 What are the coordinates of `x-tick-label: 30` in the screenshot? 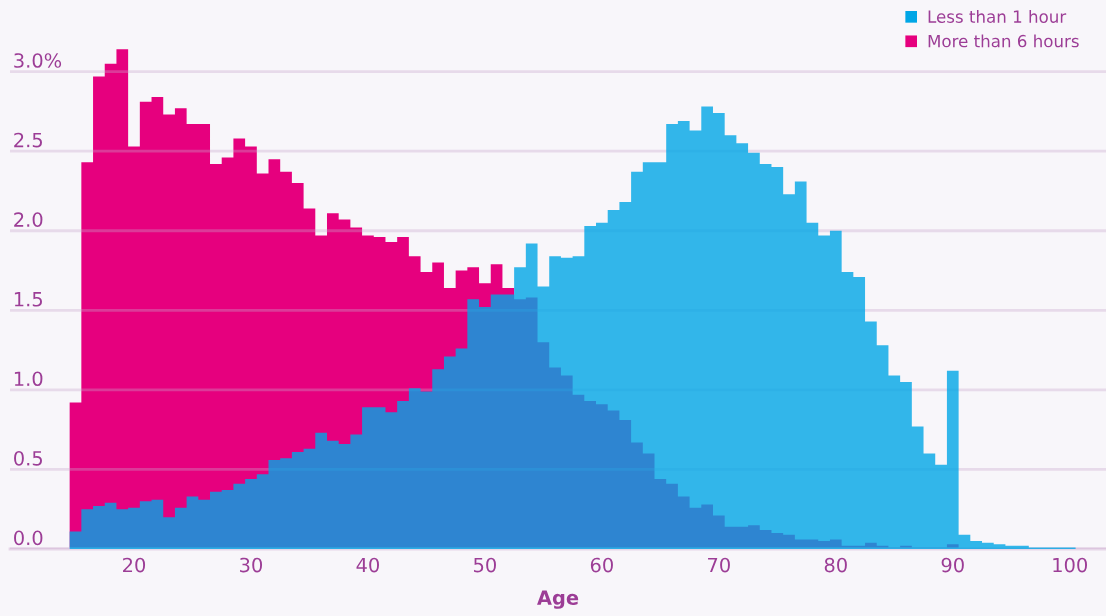 It's located at (251, 565).